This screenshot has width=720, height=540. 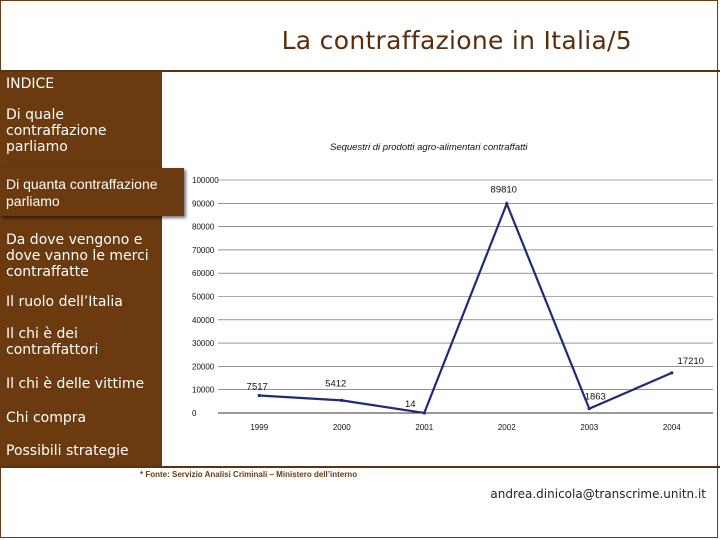 What do you see at coordinates (52, 342) in the screenshot?
I see `sidebar-item-contraffattori: Il chi è dei contraffattori` at bounding box center [52, 342].